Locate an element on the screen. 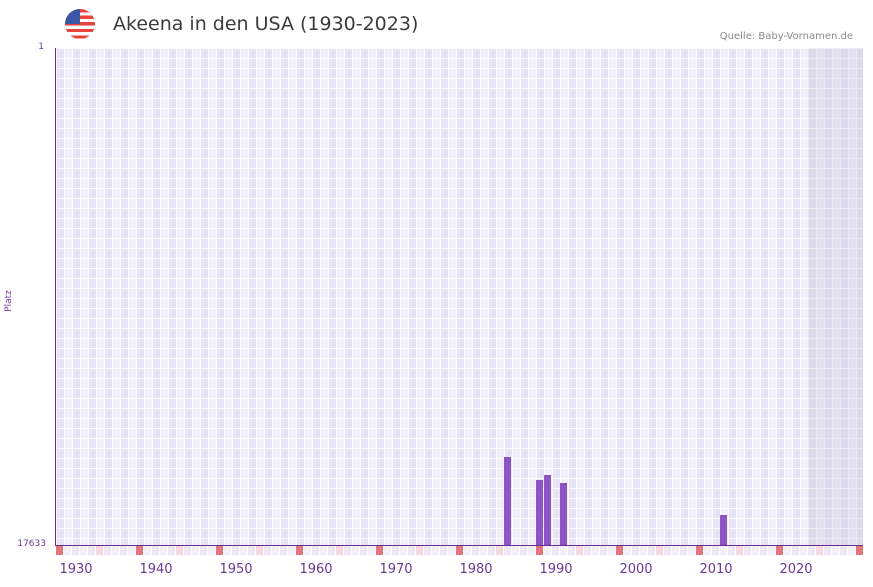 The height and width of the screenshot is (587, 873). year-marker-1996 is located at coordinates (603, 550).